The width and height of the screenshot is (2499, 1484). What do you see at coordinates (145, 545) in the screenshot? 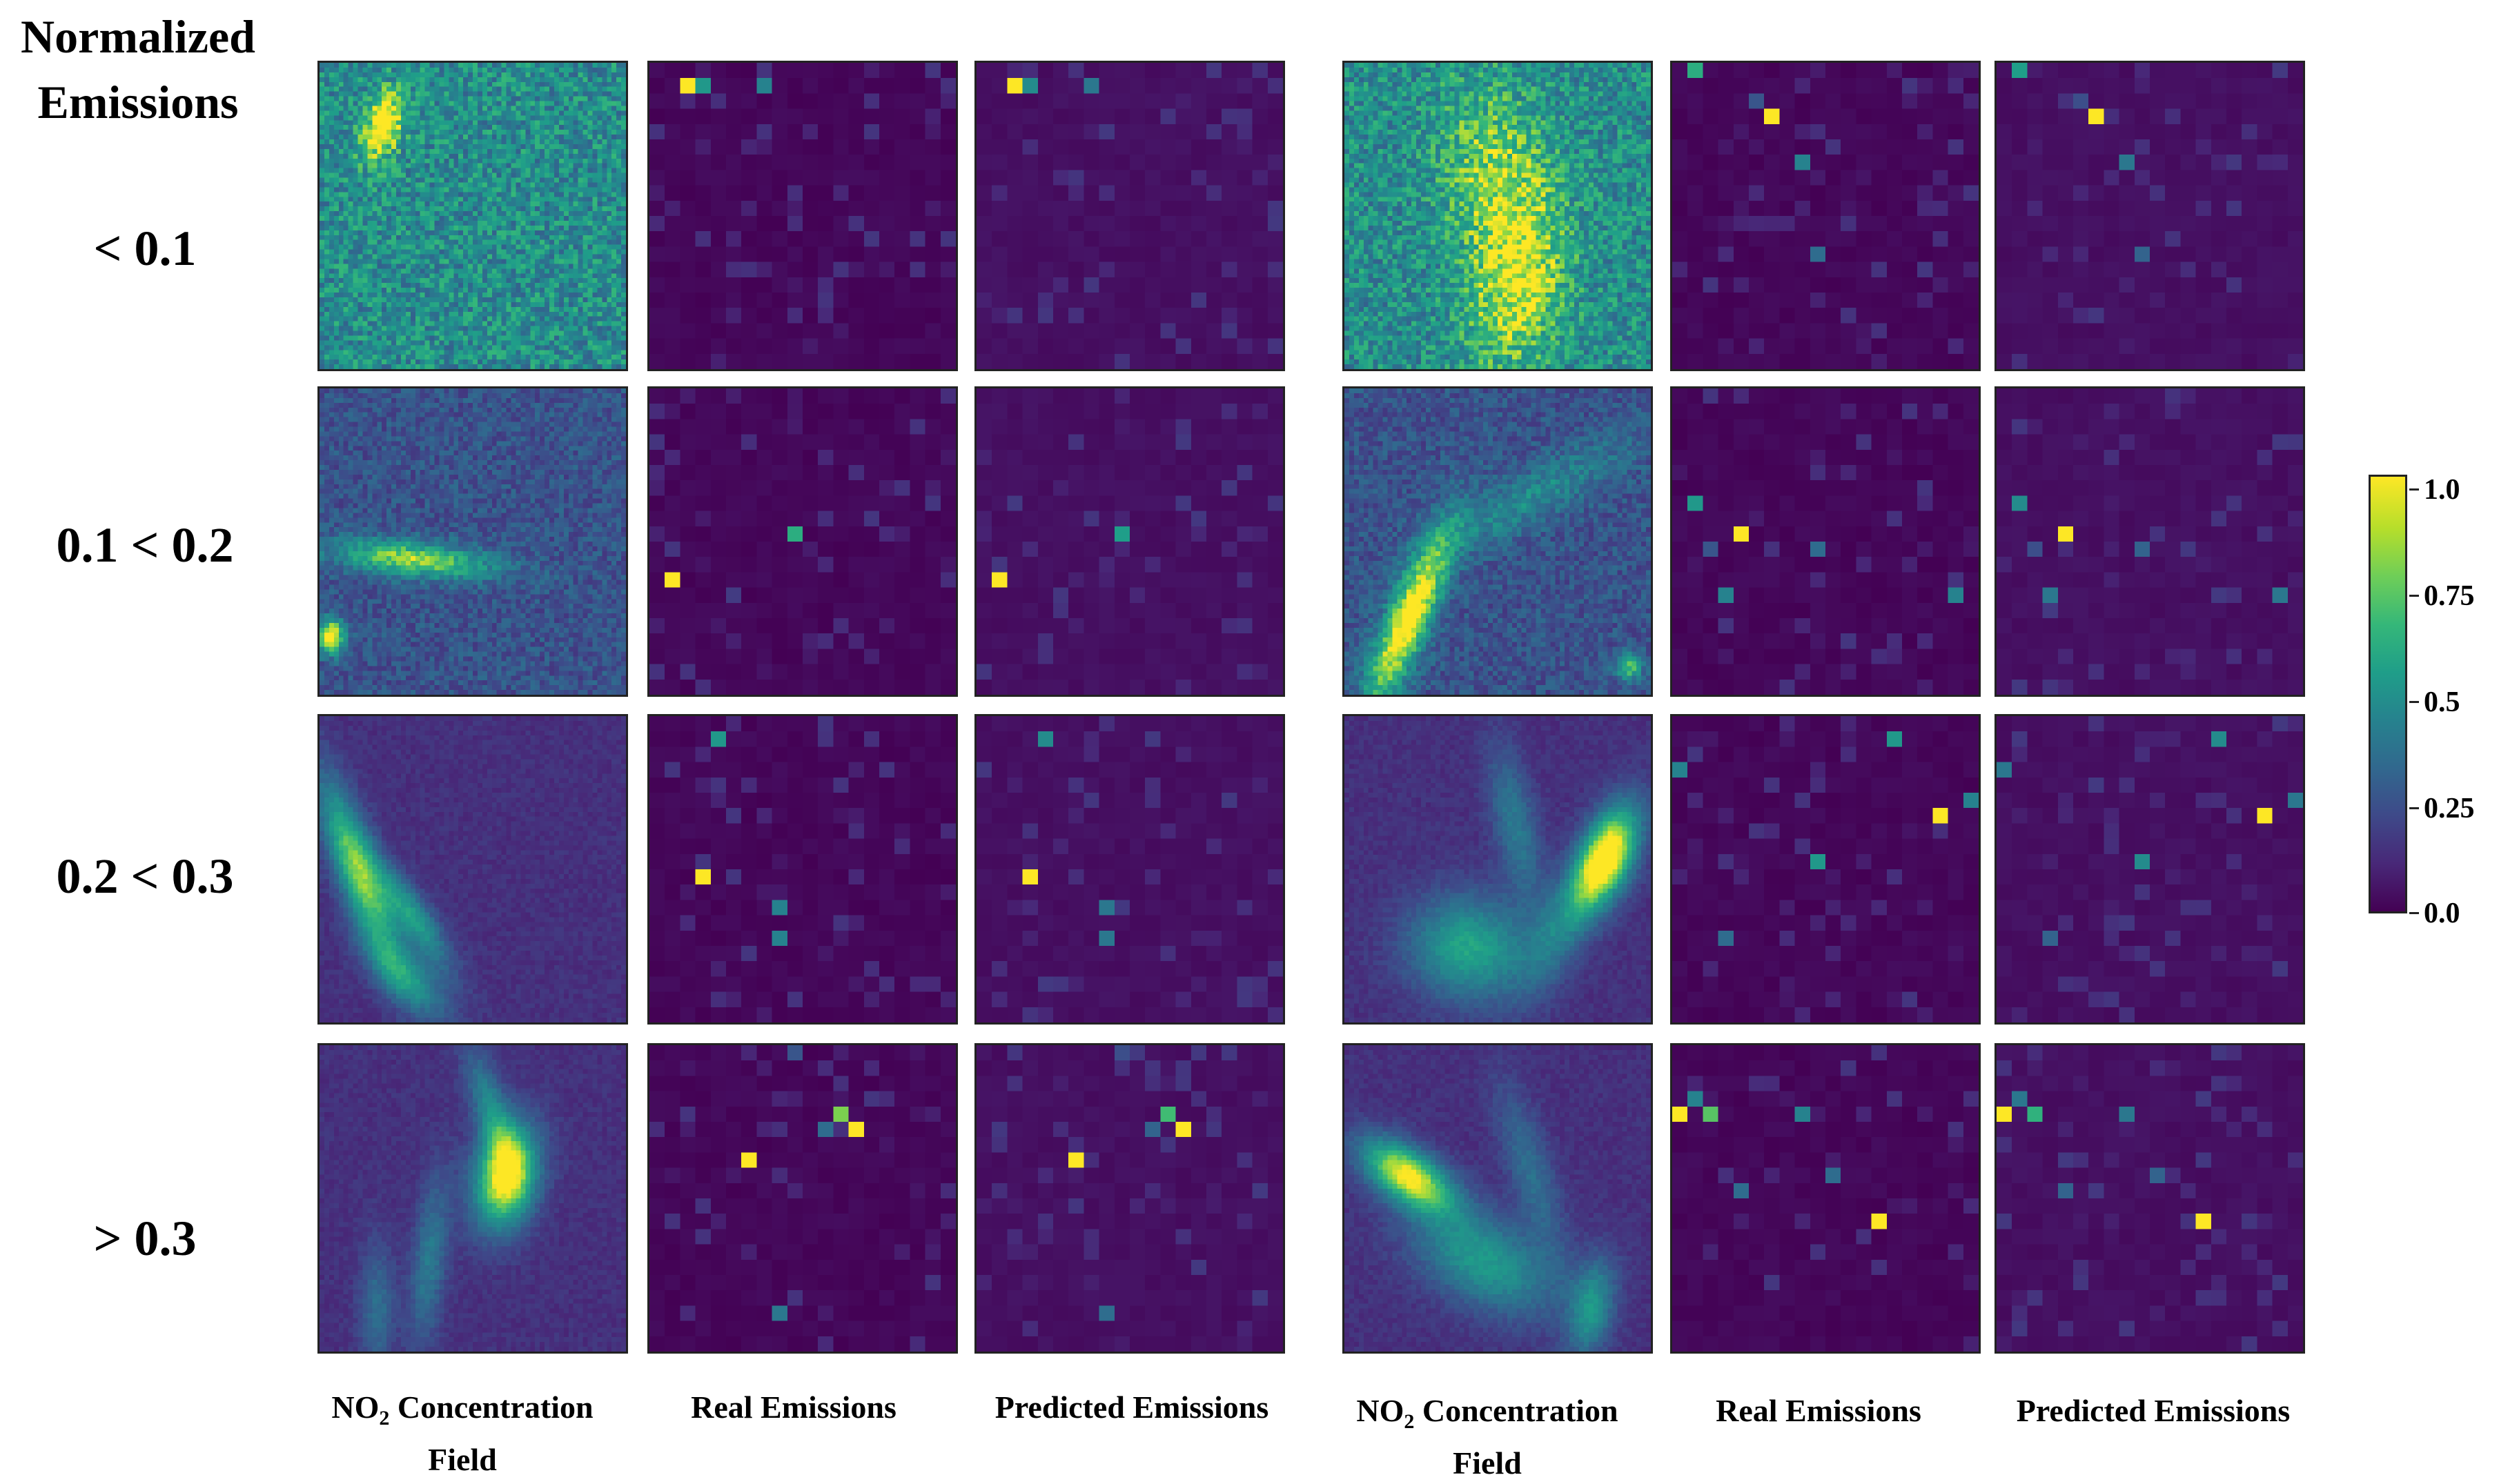
I see `row-label-2: 0.1 < 0.2` at bounding box center [145, 545].